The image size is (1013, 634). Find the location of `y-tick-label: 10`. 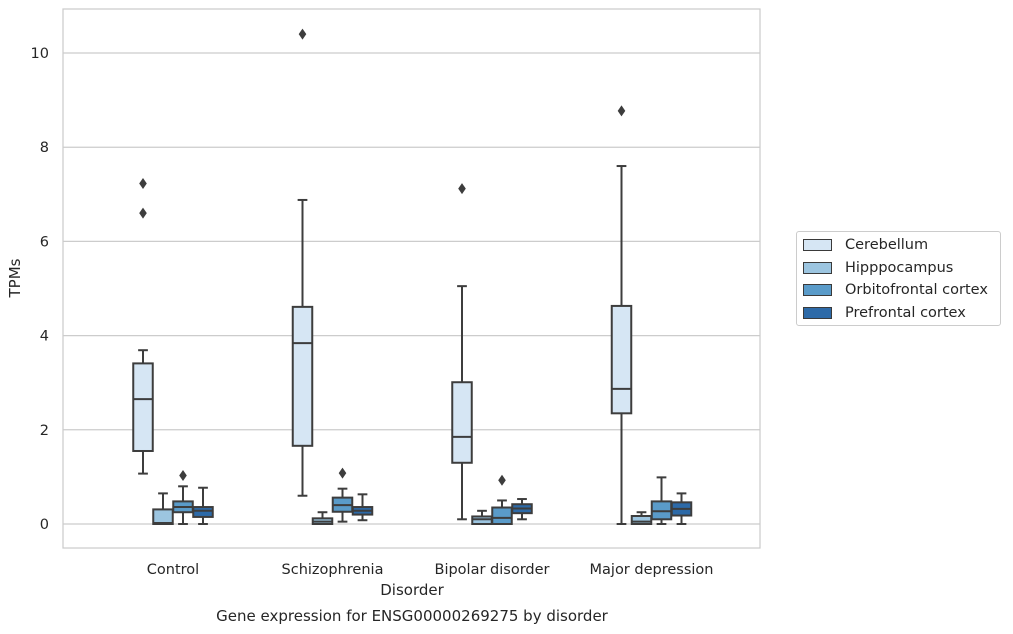

y-tick-label: 10 is located at coordinates (40, 54).